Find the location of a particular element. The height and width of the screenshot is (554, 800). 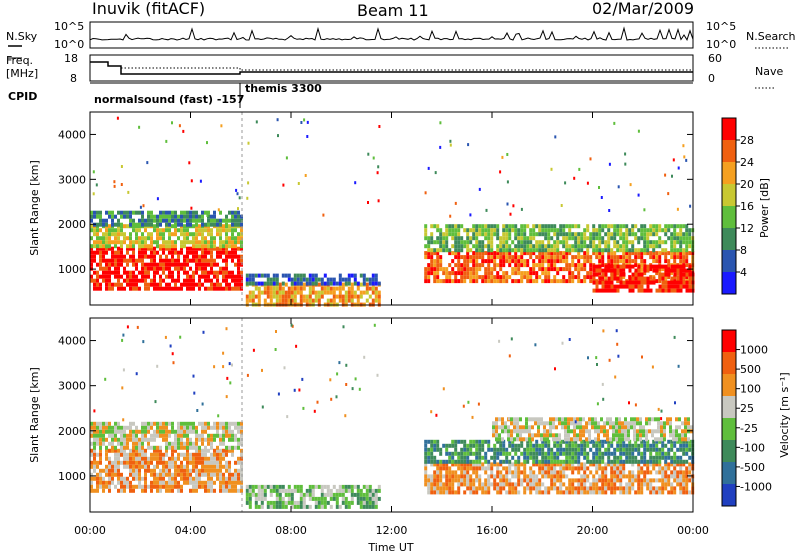

freq-panel is located at coordinates (391, 68).